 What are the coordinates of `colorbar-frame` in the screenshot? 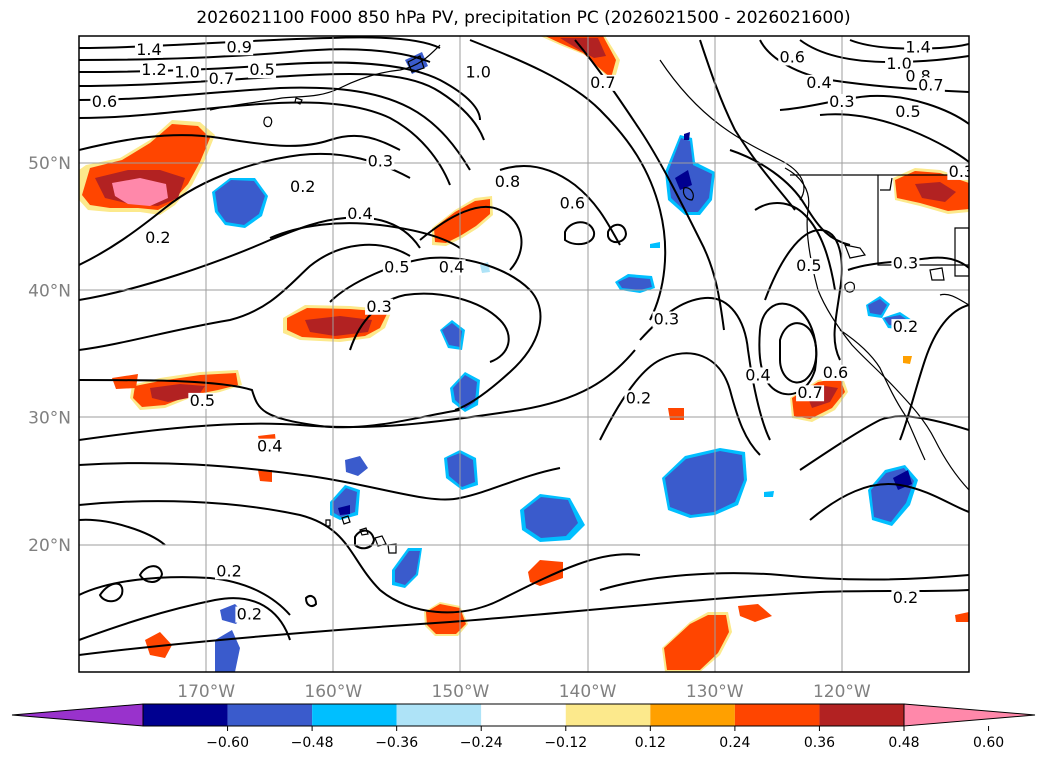 It's located at (523, 715).